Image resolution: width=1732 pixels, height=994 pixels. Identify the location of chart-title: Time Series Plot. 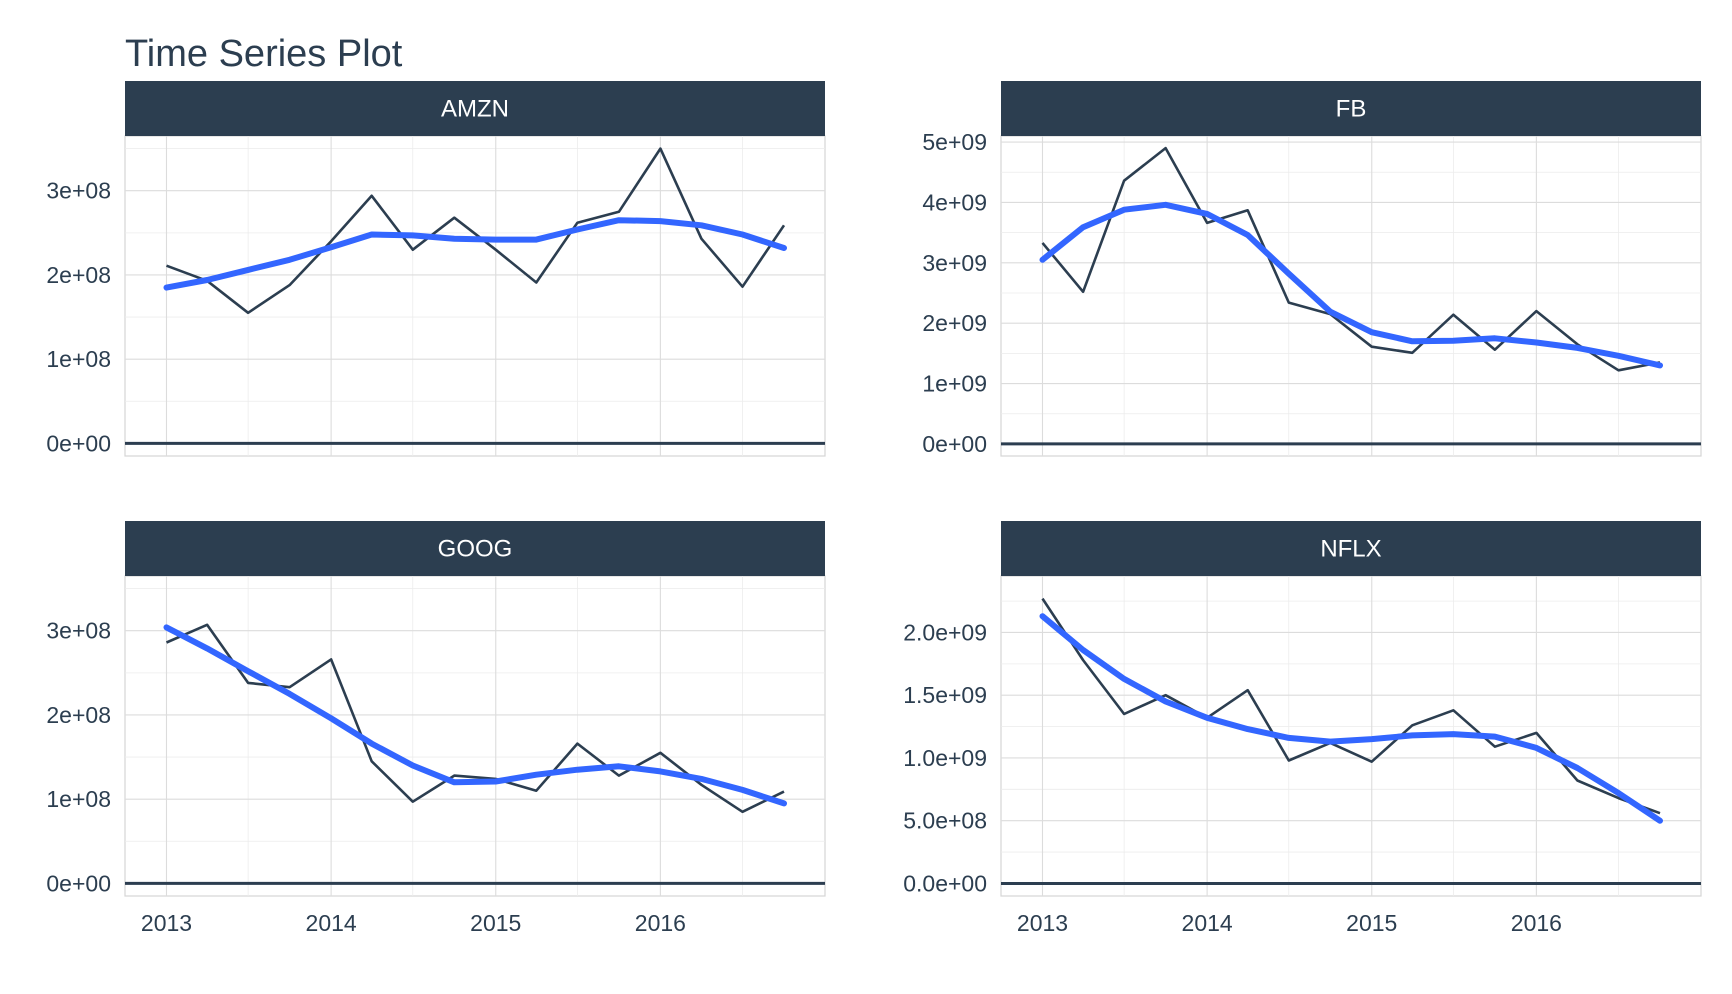
(264, 54).